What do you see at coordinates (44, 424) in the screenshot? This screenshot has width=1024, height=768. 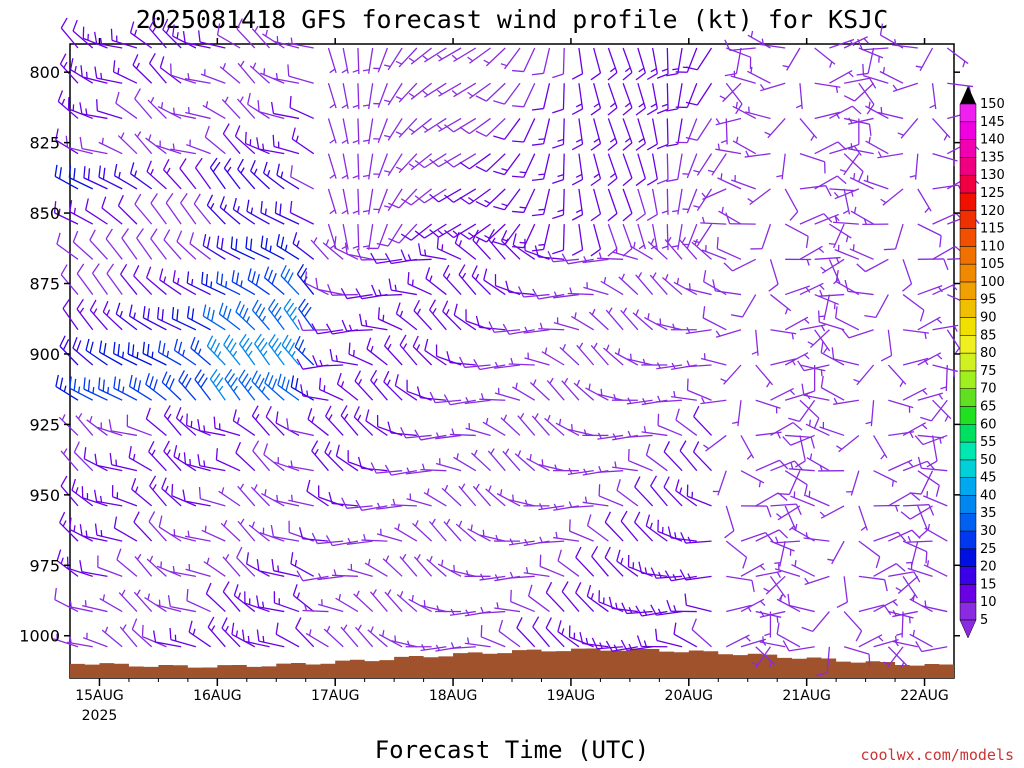 I see `y-tick-label: 925` at bounding box center [44, 424].